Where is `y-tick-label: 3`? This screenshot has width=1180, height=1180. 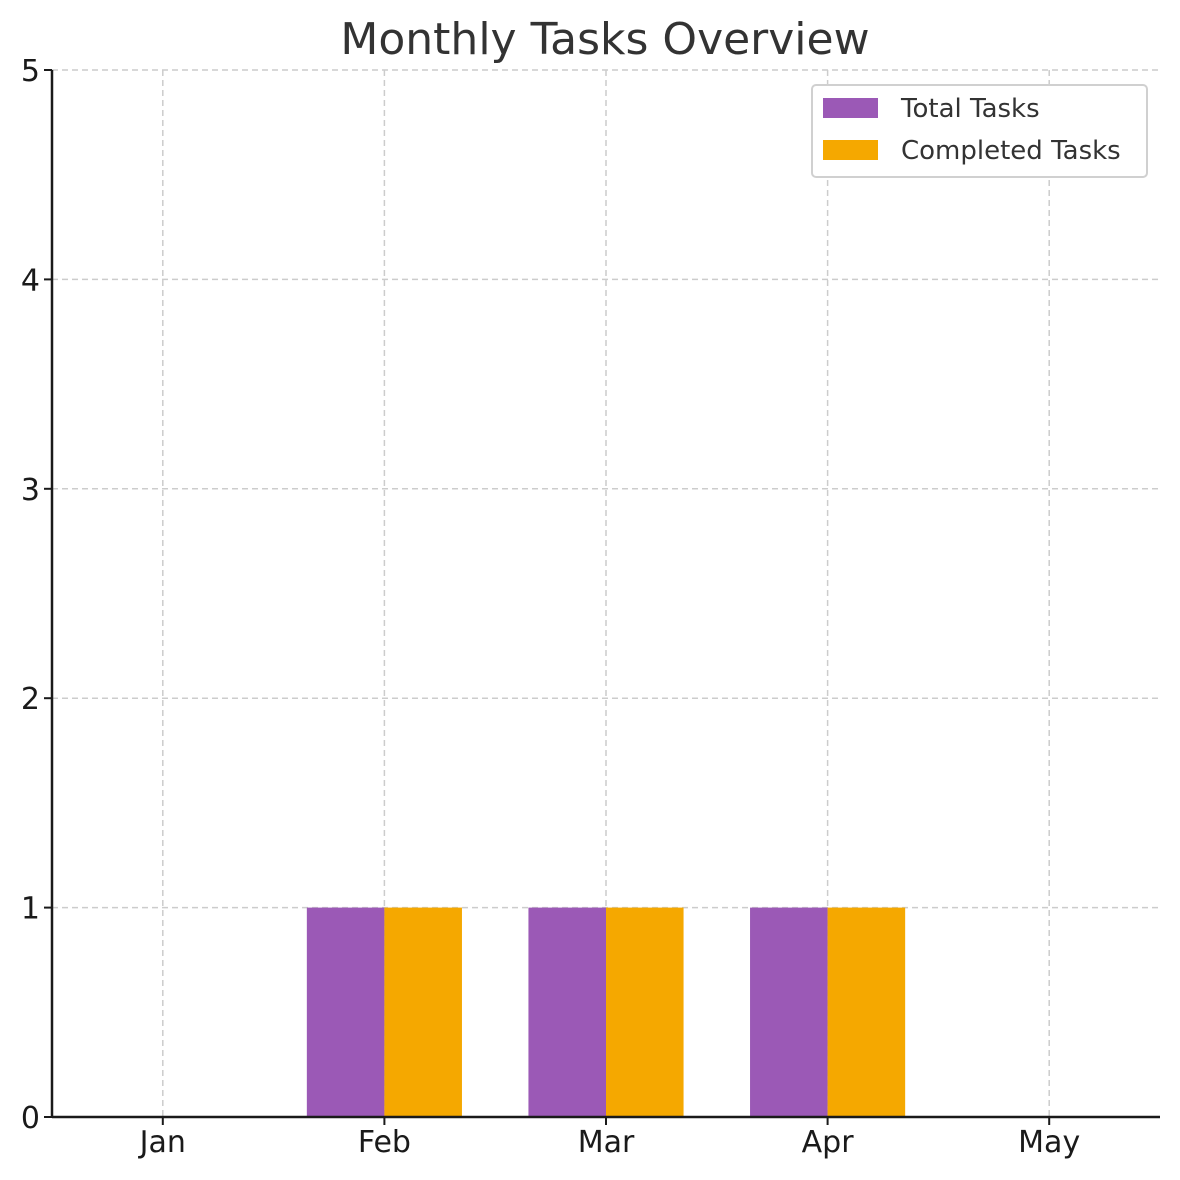
y-tick-label: 3 is located at coordinates (30, 490).